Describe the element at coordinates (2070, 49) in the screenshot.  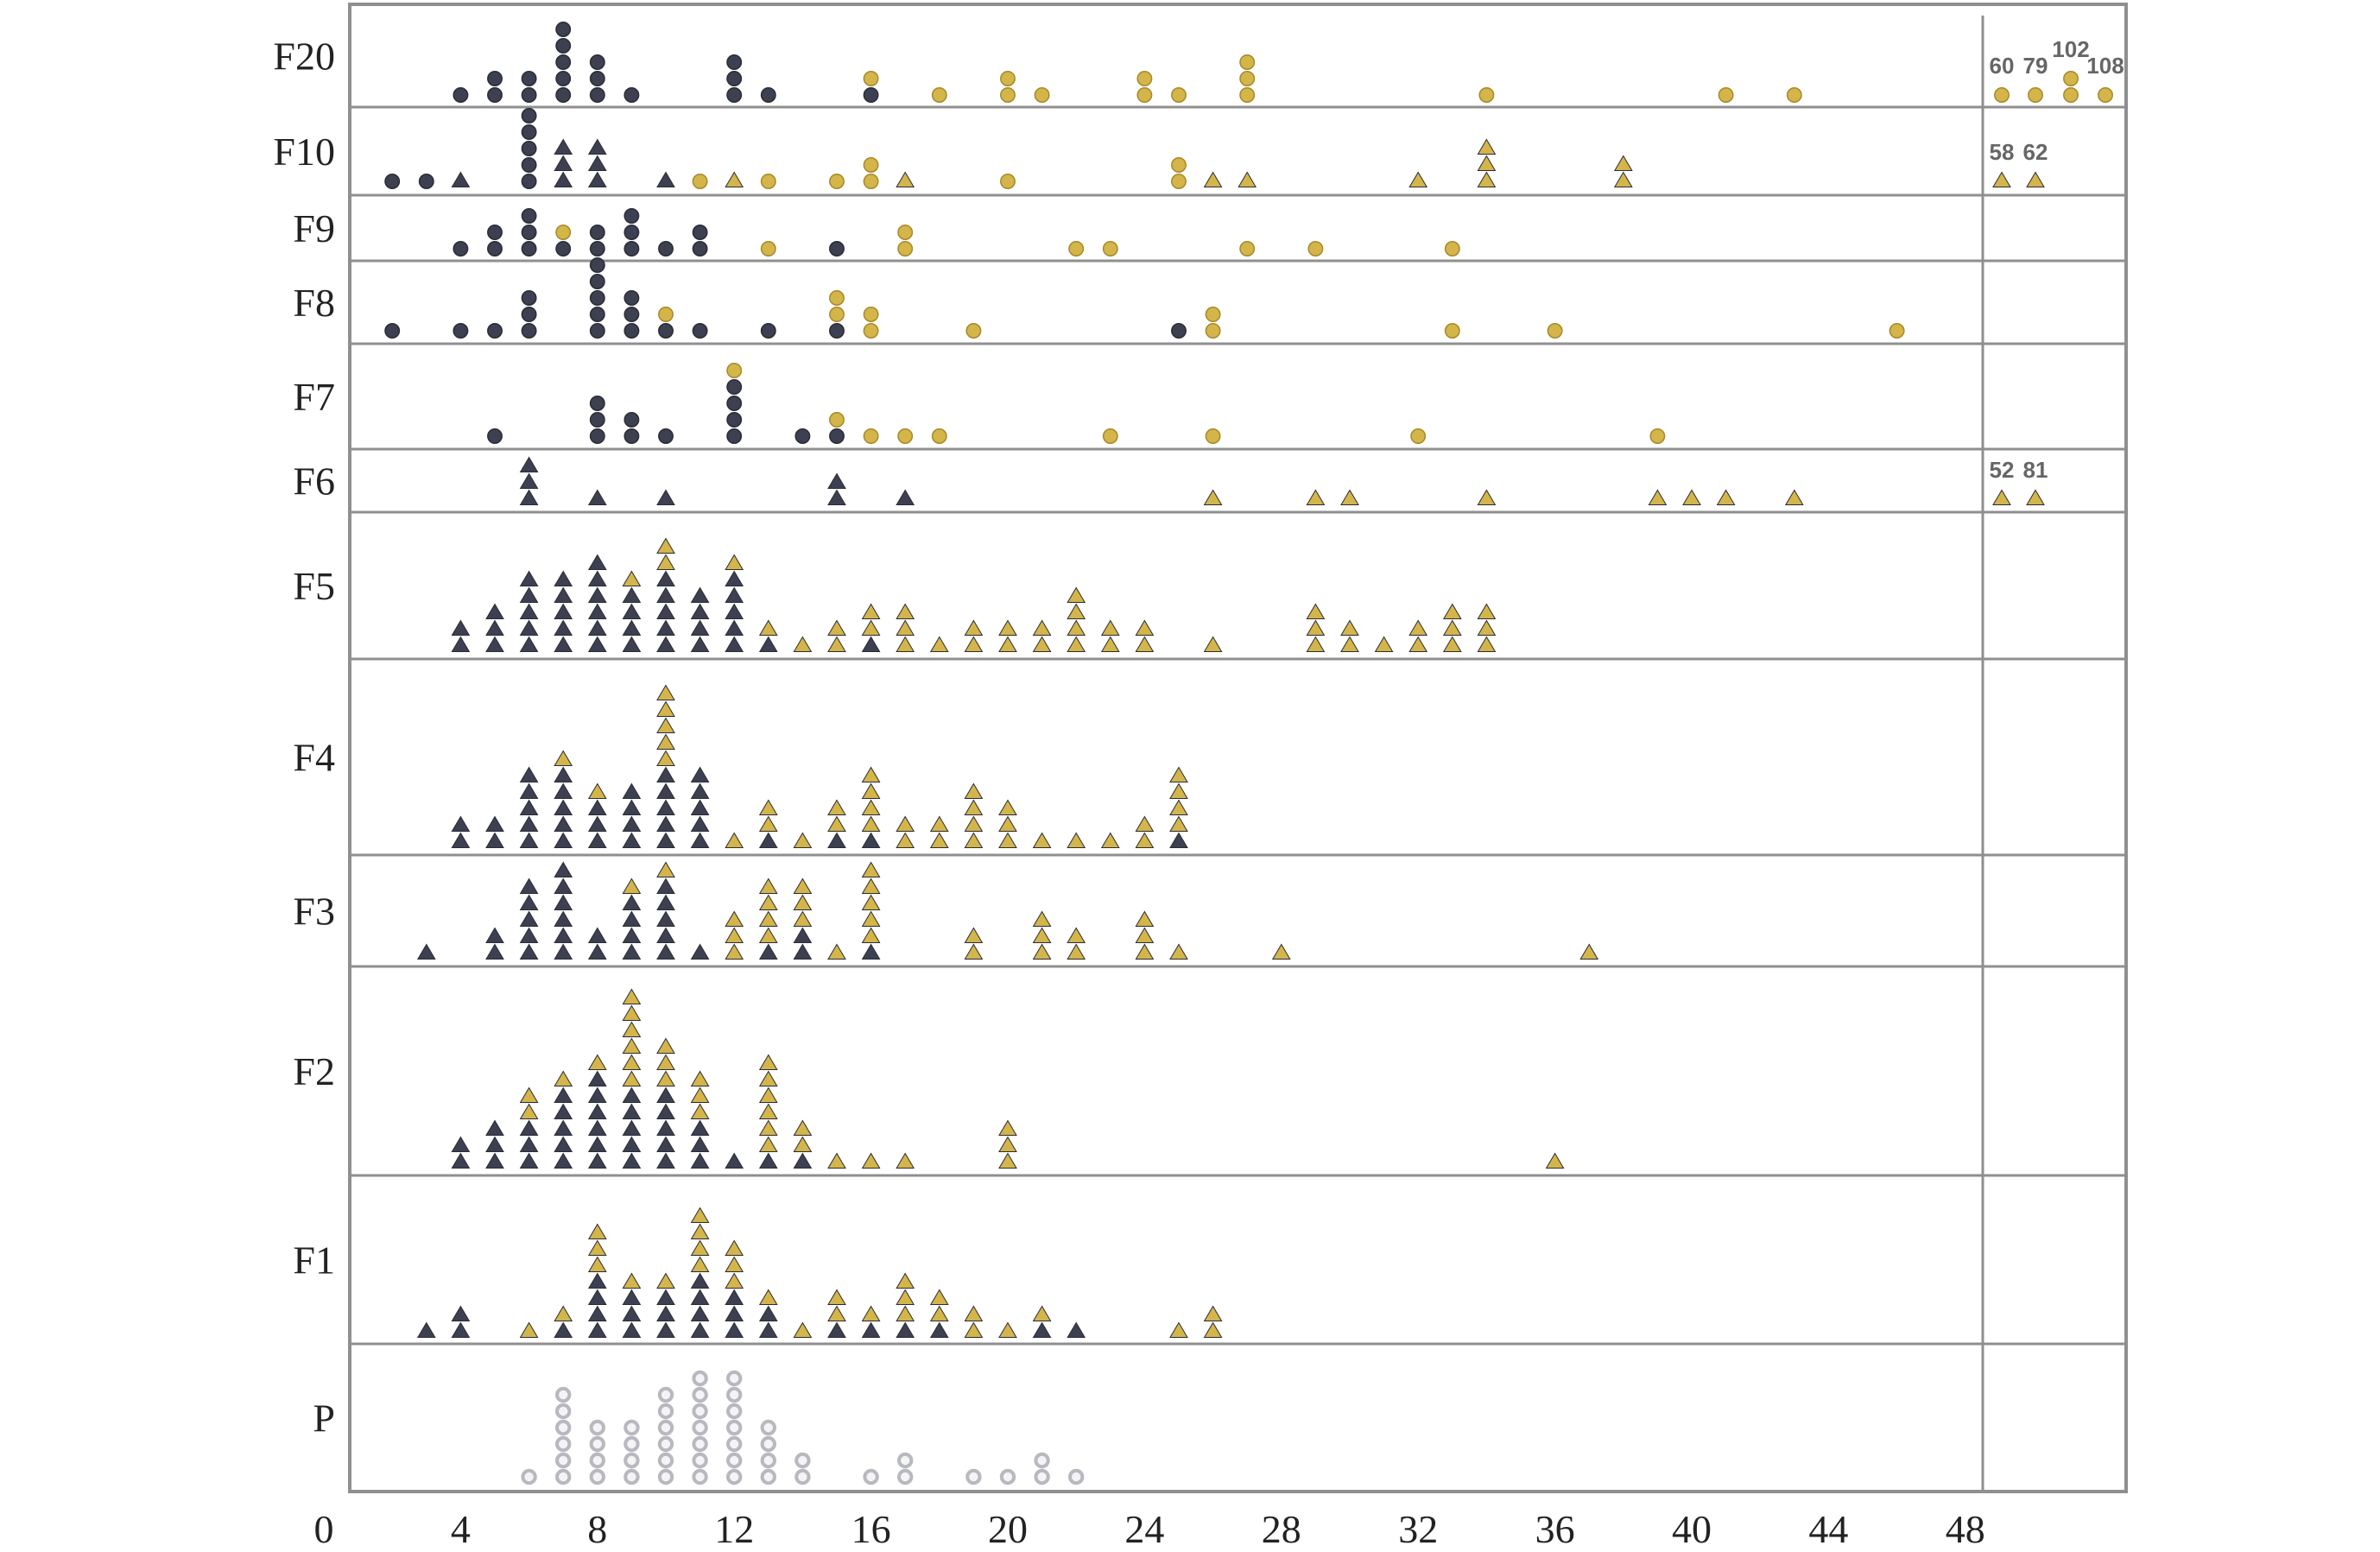
I see `outlier-label: 102` at that location.